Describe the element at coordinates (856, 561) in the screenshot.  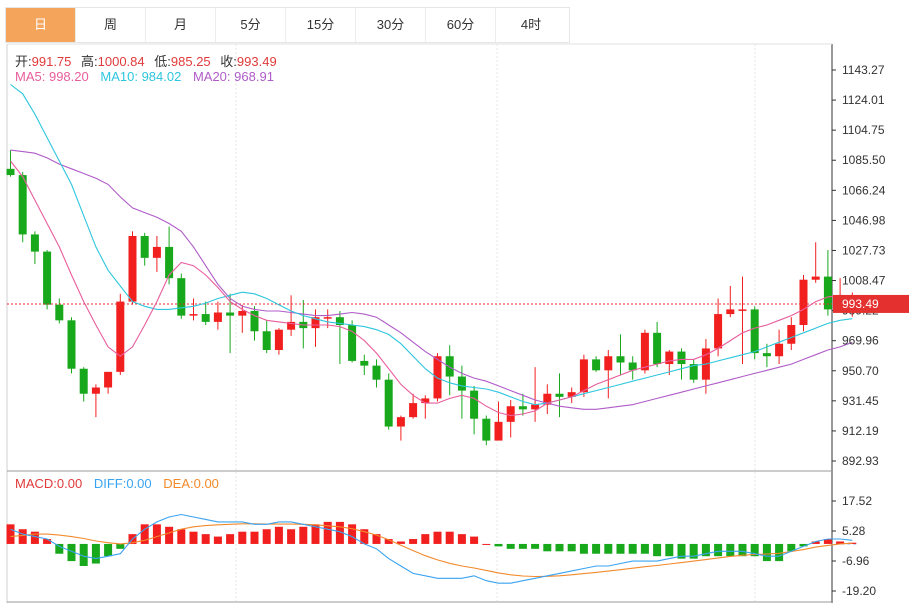
I see `macd-tick-label: -6.96` at that location.